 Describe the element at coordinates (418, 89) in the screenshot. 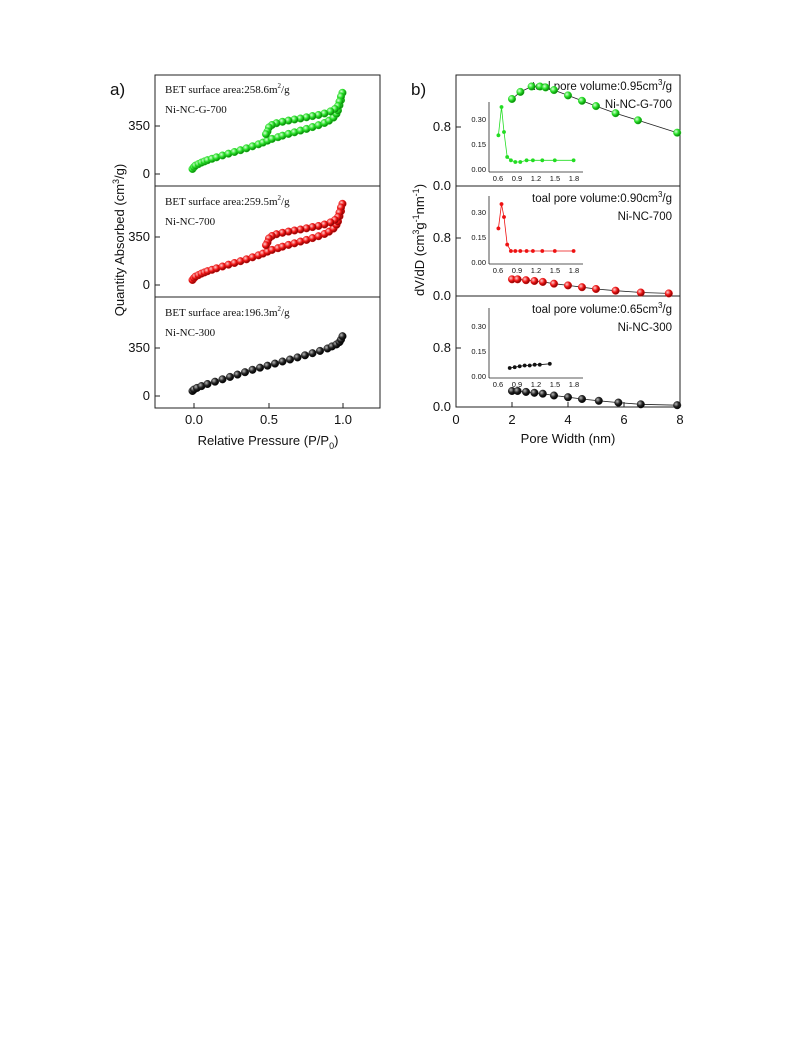

I see `panel-b-label: b)` at that location.